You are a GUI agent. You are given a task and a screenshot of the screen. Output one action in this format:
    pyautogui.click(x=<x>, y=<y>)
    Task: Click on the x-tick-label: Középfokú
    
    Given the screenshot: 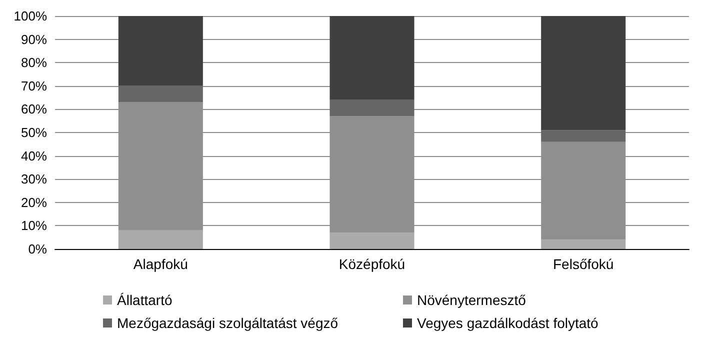 What is the action you would take?
    pyautogui.click(x=372, y=264)
    